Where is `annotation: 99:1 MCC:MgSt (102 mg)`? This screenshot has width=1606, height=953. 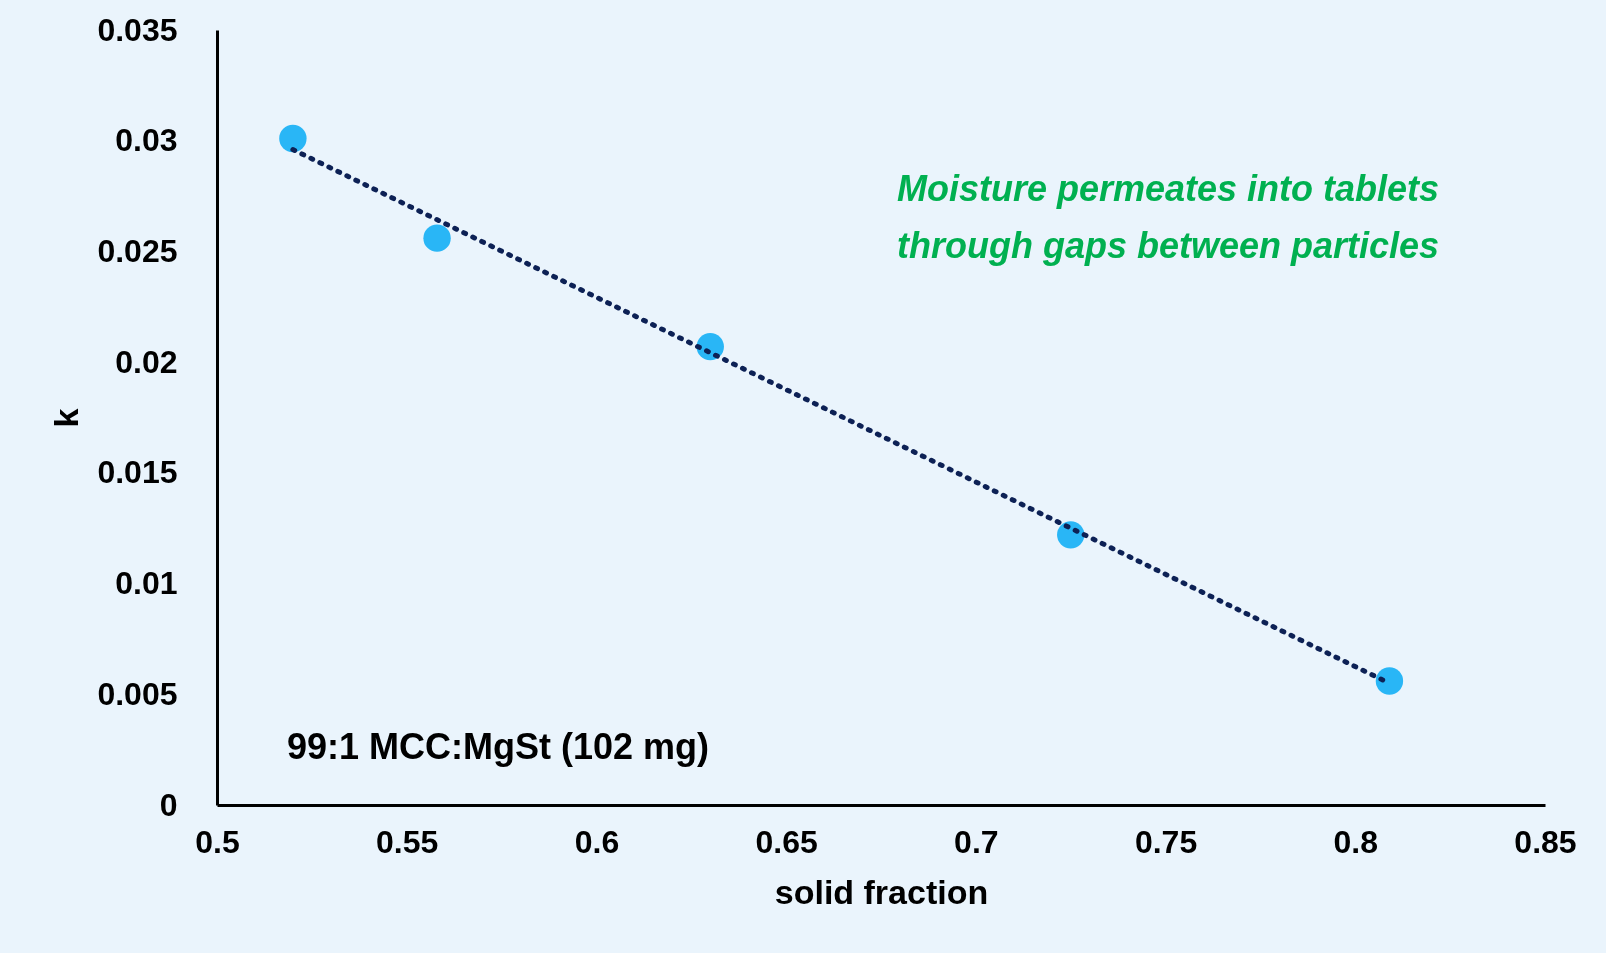
annotation: 99:1 MCC:MgSt (102 mg) is located at coordinates (498, 746).